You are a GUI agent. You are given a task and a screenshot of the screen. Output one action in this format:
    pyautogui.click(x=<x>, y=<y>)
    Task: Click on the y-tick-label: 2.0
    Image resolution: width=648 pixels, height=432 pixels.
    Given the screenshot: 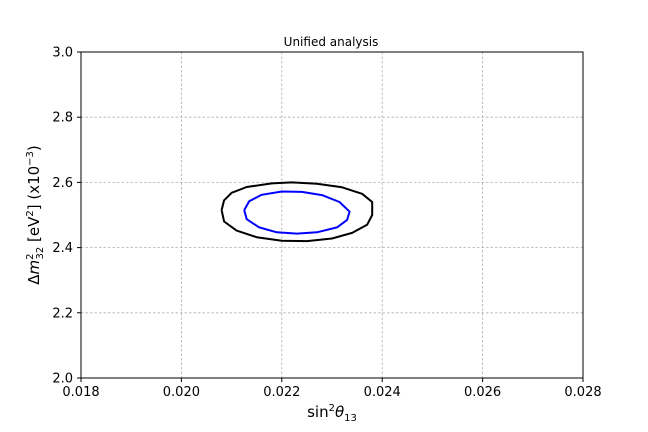 What is the action you would take?
    pyautogui.click(x=62, y=379)
    